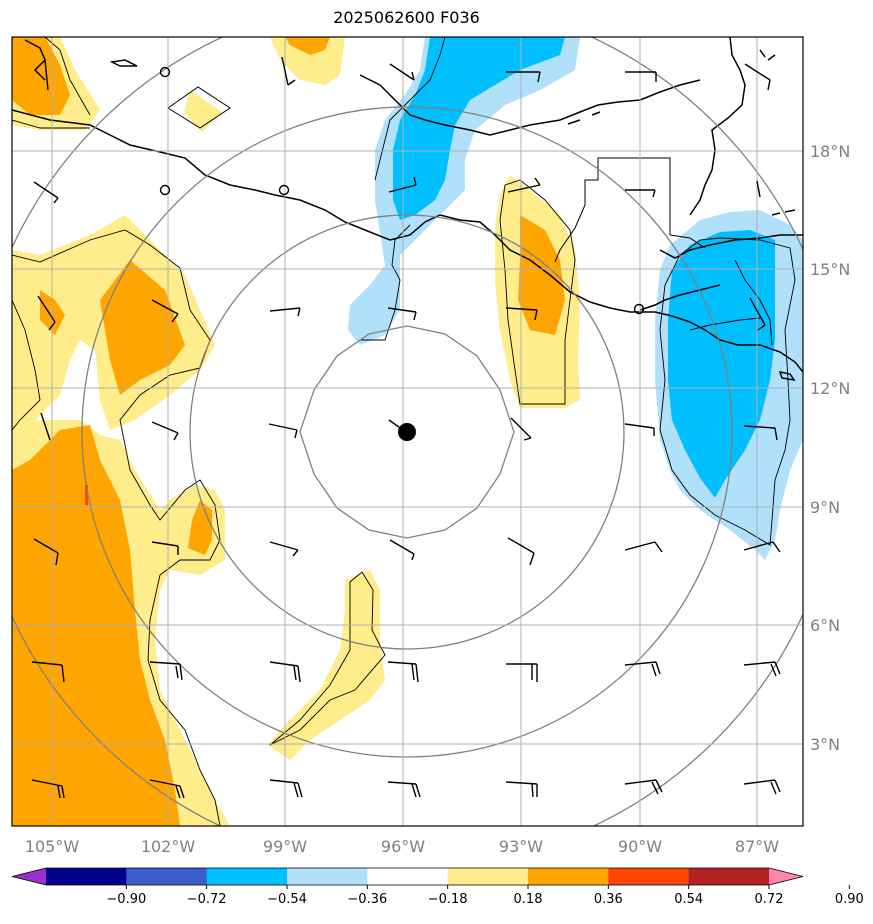 This screenshot has height=924, width=873. What do you see at coordinates (528, 899) in the screenshot?
I see `colorbar-tick-label: 0.18` at bounding box center [528, 899].